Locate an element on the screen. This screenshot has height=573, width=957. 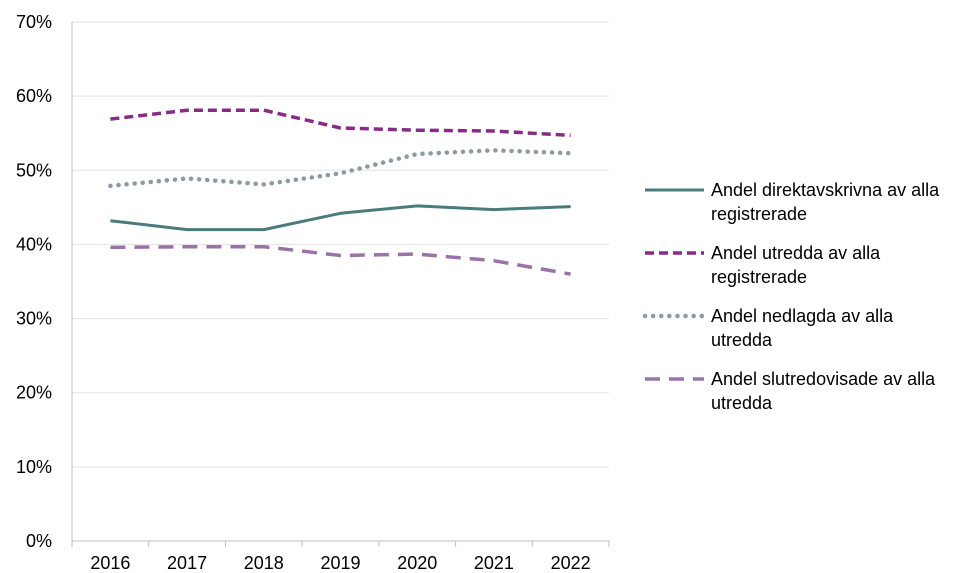
x-tick-label: 2020 is located at coordinates (417, 563).